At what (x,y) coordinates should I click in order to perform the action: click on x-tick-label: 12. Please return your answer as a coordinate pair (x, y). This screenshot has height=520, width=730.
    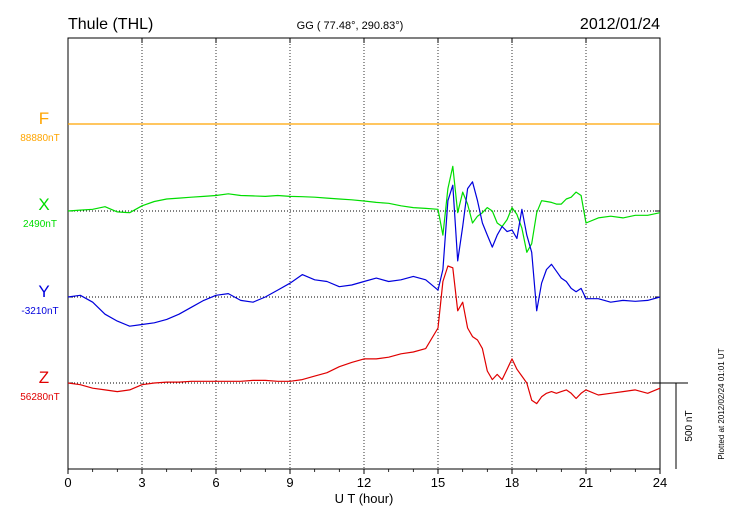
    Looking at the image, I should click on (364, 482).